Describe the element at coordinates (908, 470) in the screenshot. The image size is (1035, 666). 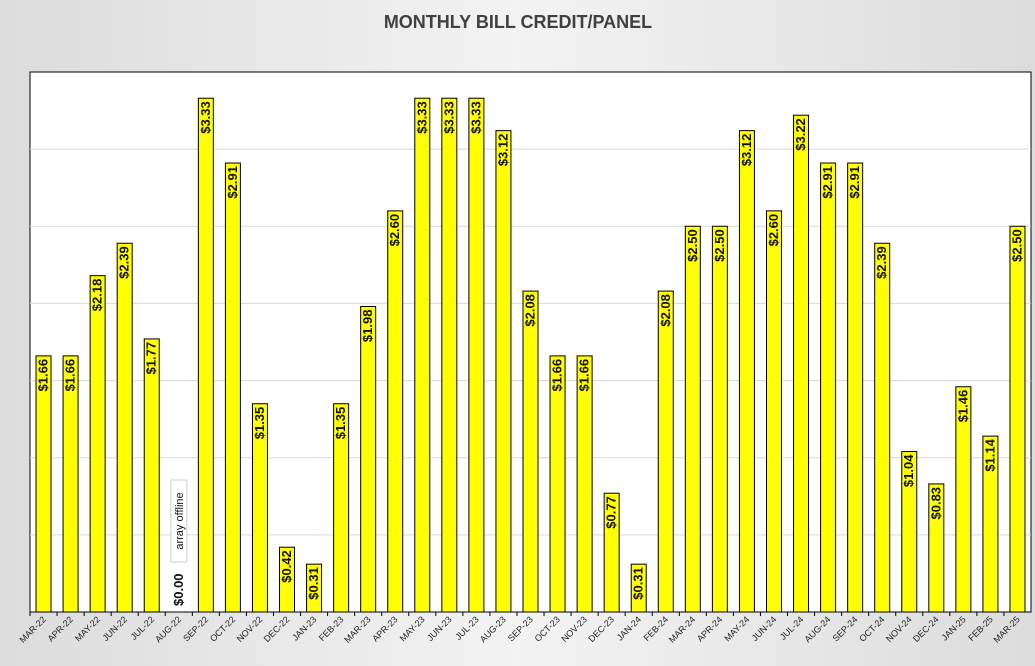
I see `data-label: $1.04` at that location.